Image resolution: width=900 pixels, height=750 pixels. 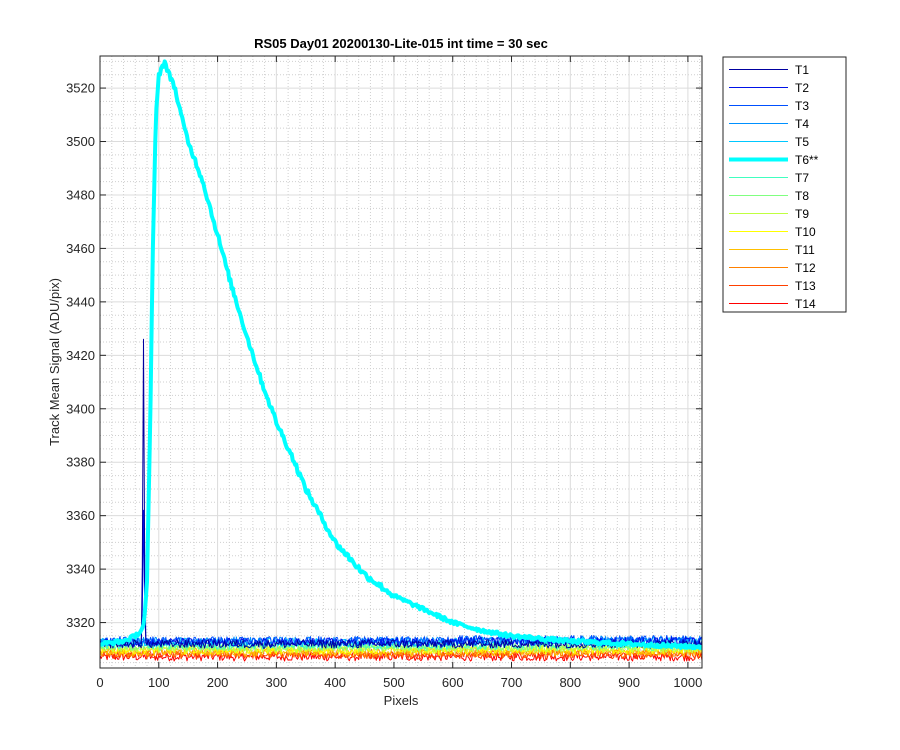 I want to click on legend-label: T13, so click(x=805, y=286).